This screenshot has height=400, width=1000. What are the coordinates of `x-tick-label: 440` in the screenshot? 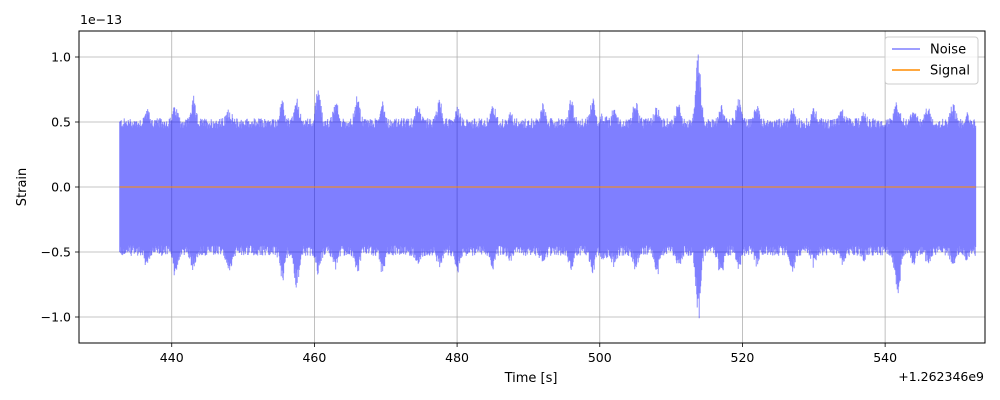 It's located at (172, 357).